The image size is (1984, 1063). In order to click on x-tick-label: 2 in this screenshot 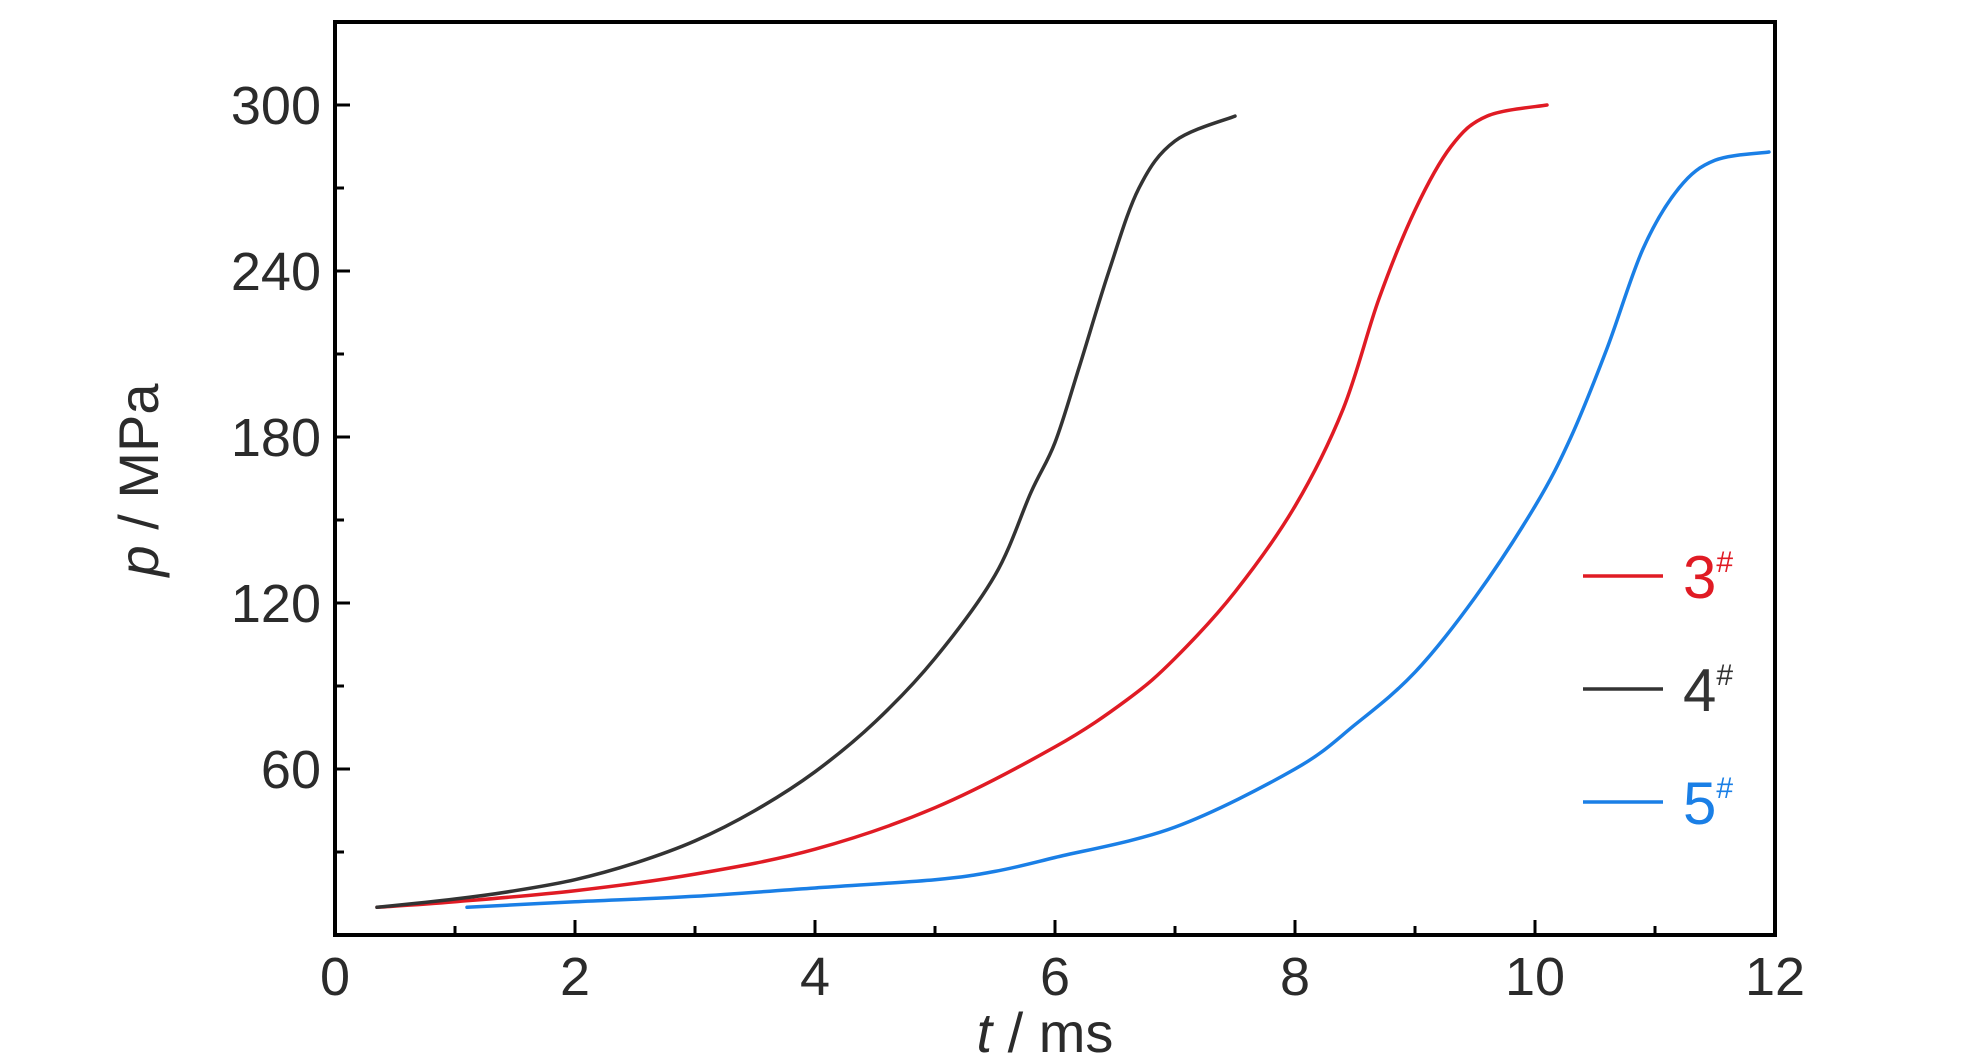, I will do `click(575, 977)`.